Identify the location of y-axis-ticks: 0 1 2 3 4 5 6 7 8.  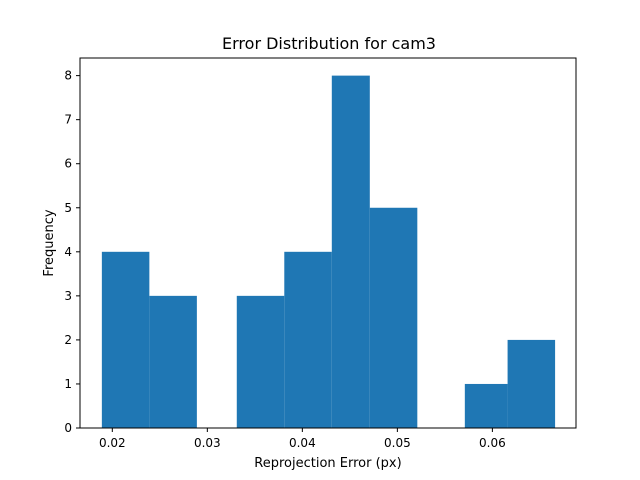
(72, 252).